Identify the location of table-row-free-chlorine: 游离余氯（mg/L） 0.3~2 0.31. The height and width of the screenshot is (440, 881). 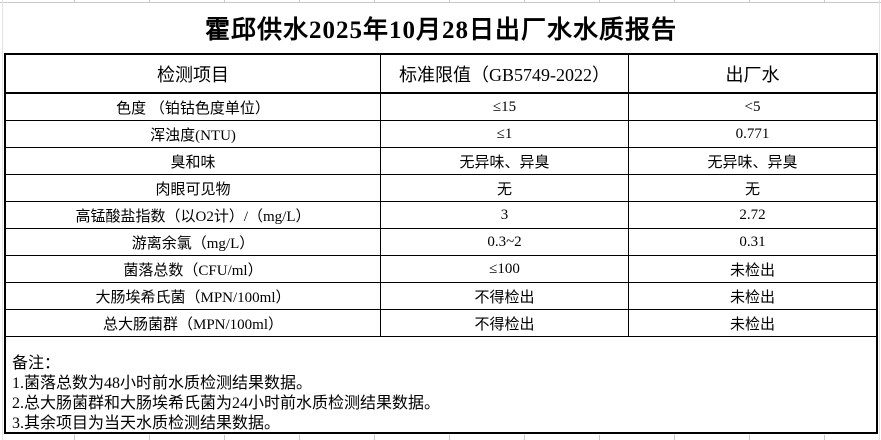
(441, 242).